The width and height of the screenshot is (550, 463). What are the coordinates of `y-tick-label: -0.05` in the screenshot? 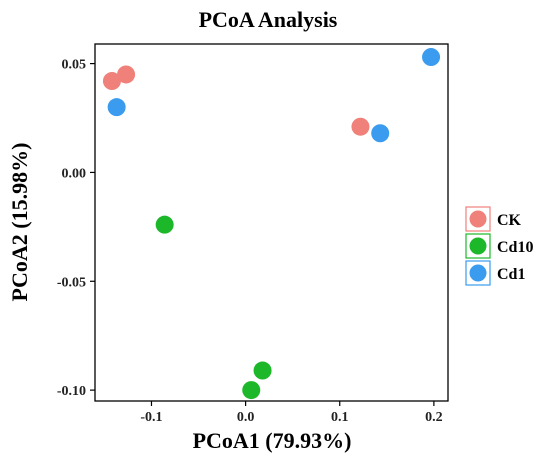 It's located at (71, 282).